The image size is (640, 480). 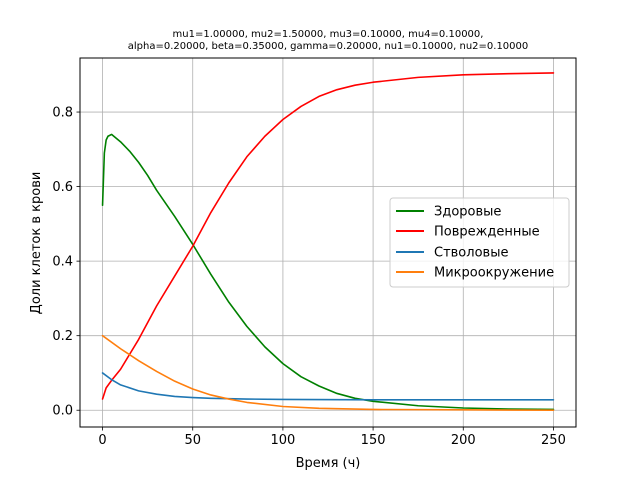 What do you see at coordinates (282, 440) in the screenshot?
I see `x-tick-label: 100` at bounding box center [282, 440].